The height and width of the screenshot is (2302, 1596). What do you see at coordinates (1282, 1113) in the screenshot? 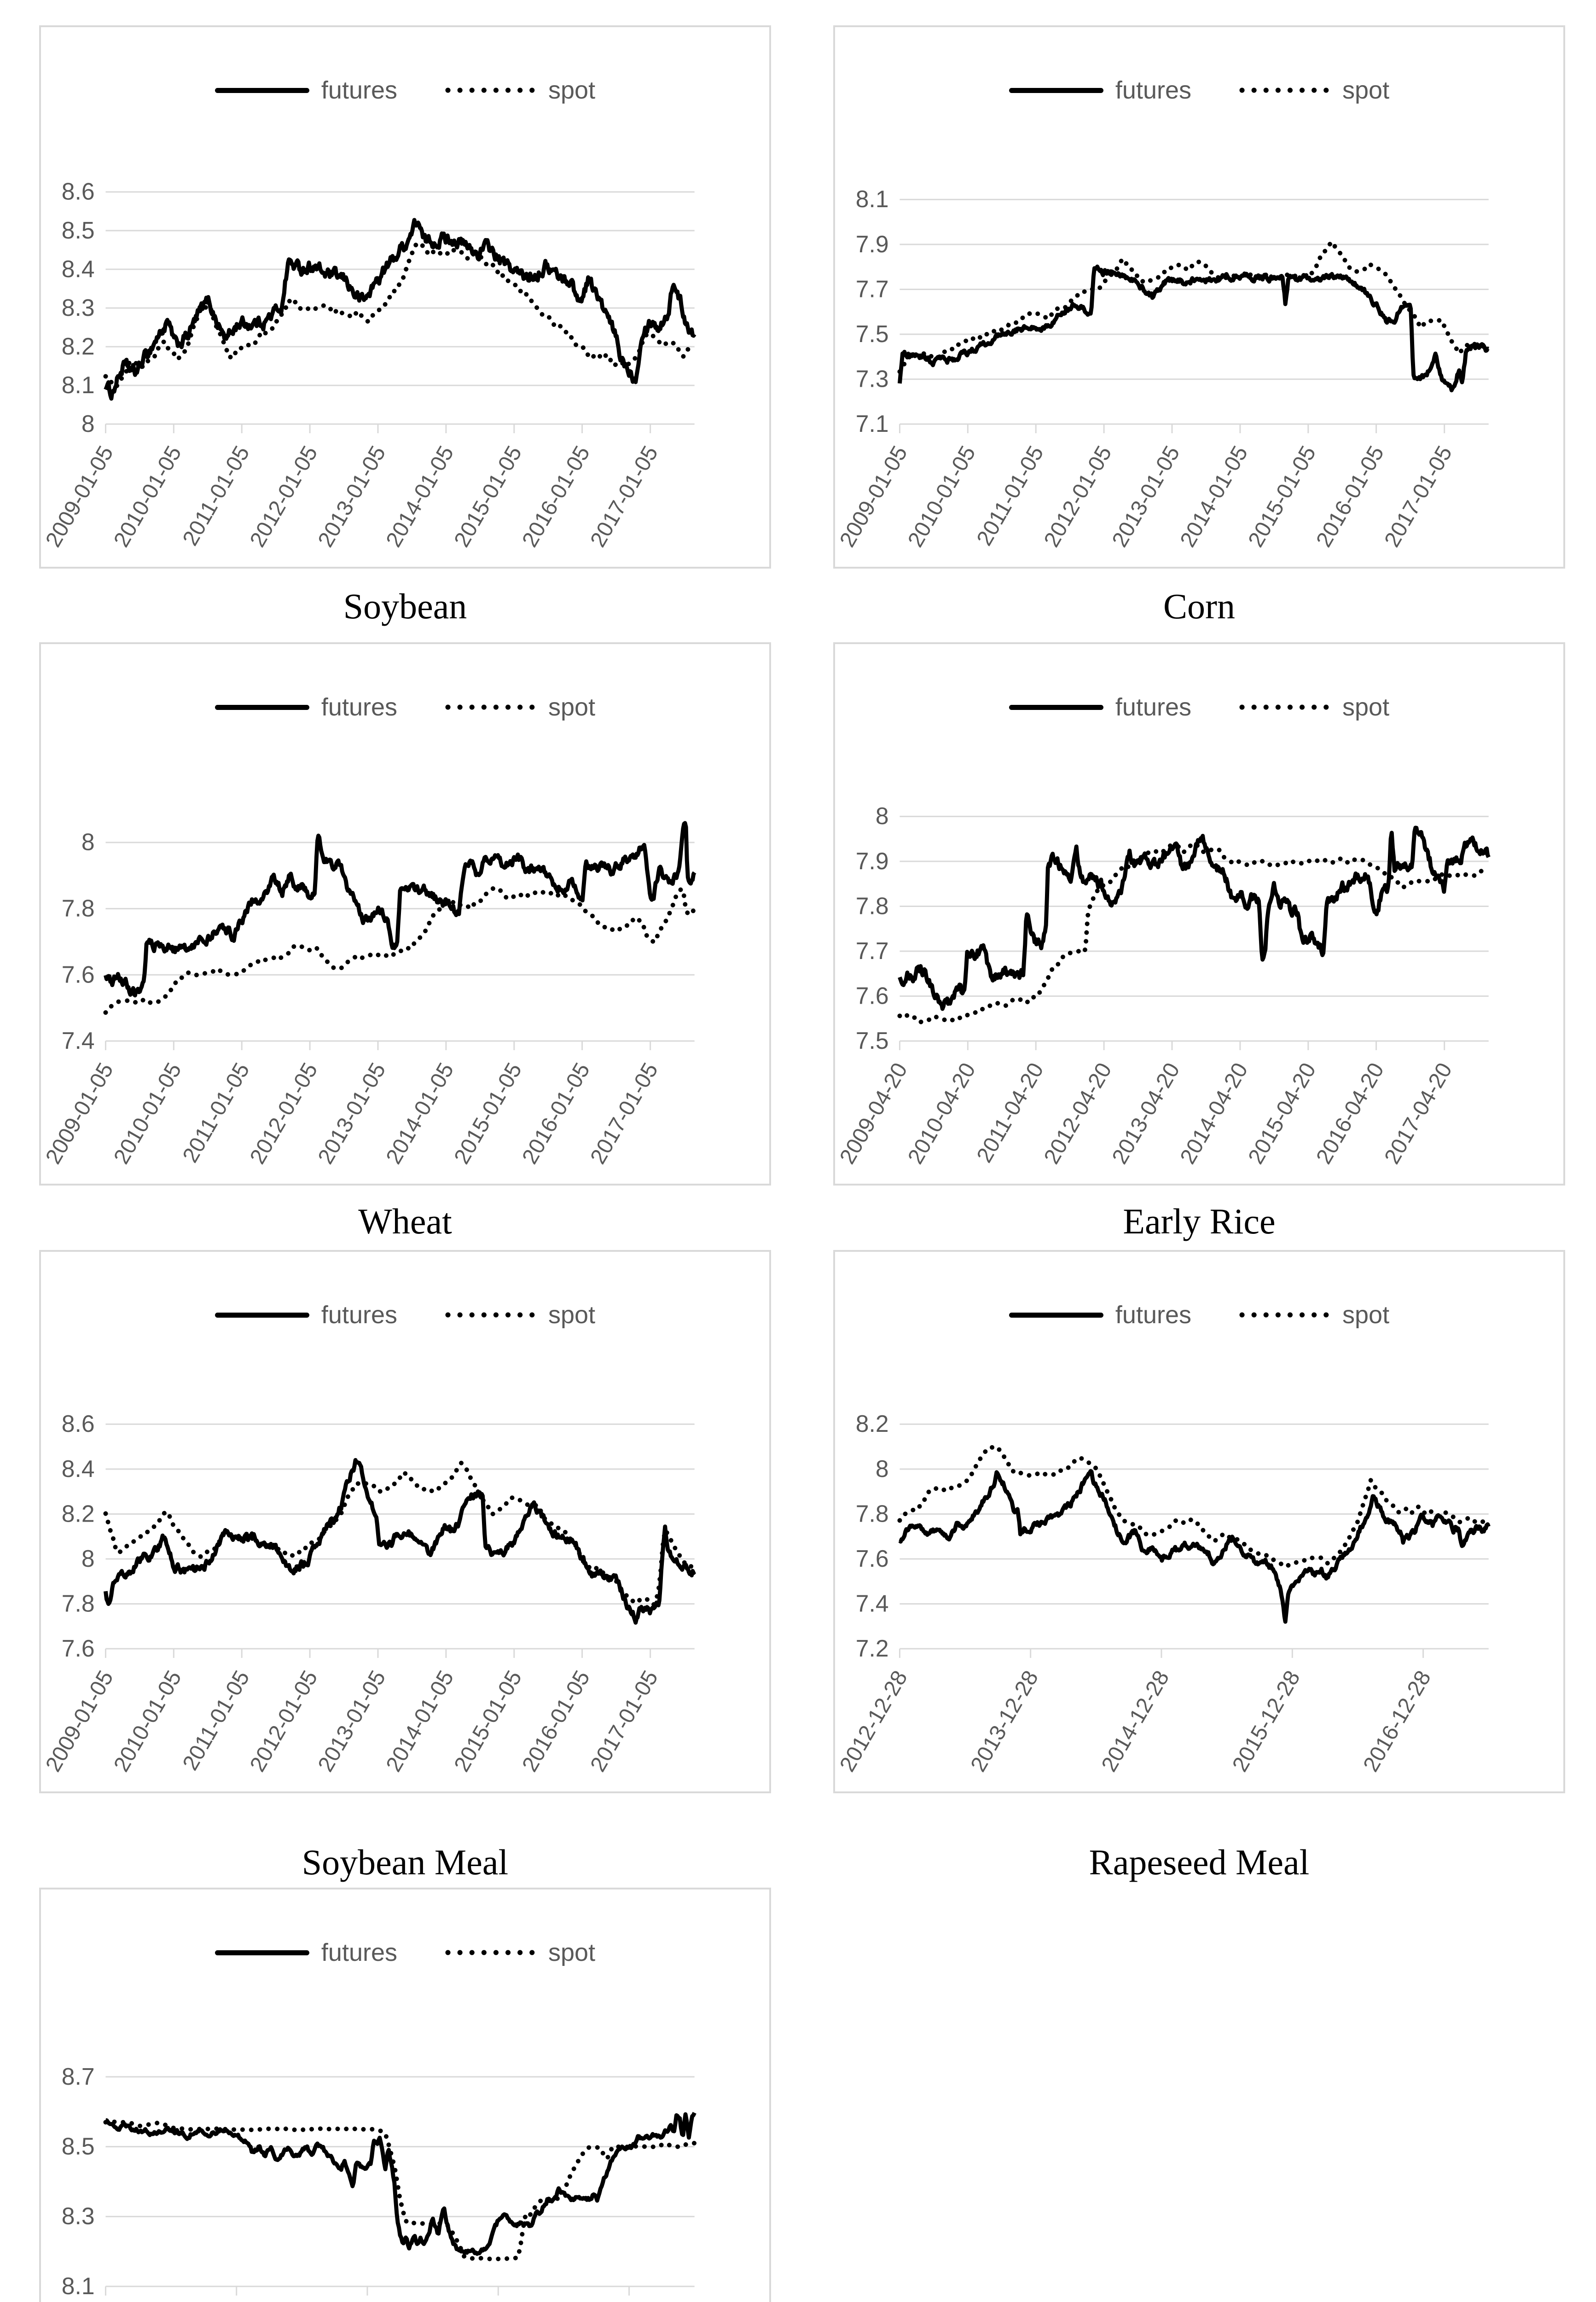
I see `x-tick-label: 2015-04-20` at bounding box center [1282, 1113].